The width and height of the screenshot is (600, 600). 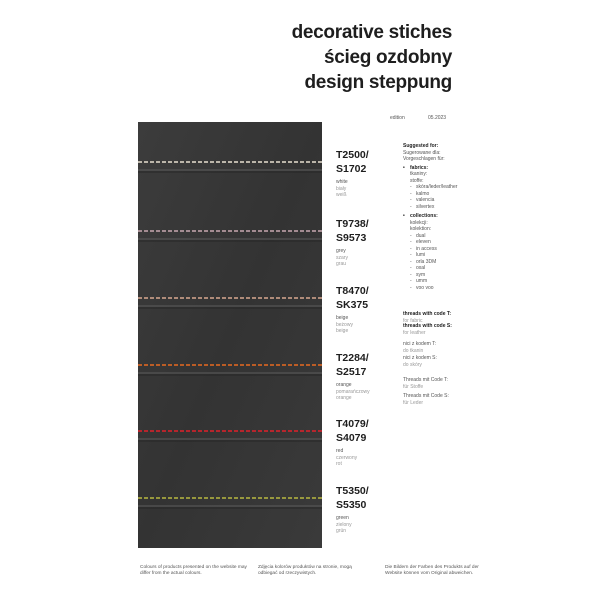 I want to click on list-heading: stoffe:, so click(x=417, y=180).